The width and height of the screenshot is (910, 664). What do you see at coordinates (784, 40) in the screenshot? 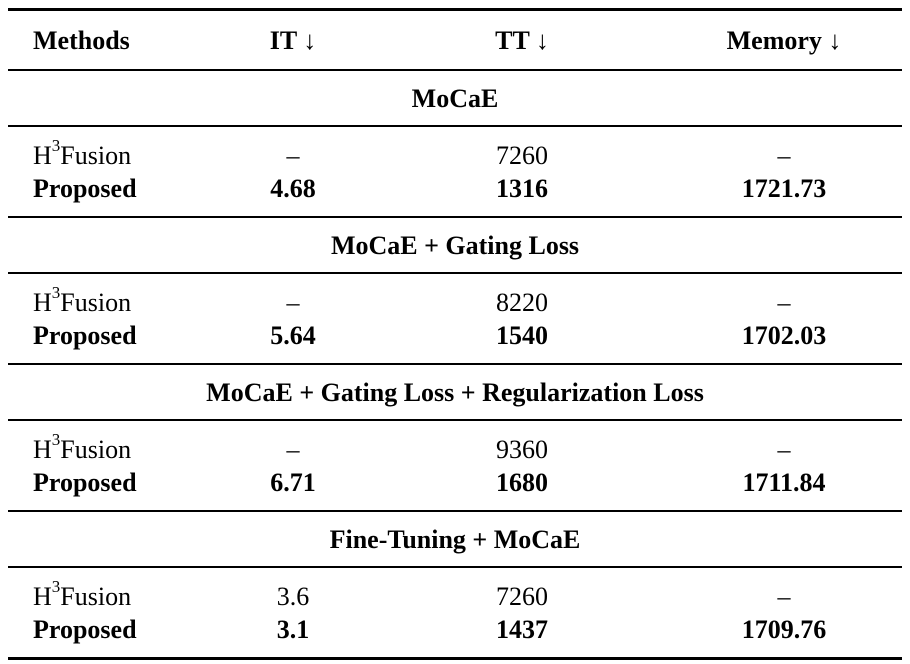
I see `header-memory: Memory ↓` at bounding box center [784, 40].